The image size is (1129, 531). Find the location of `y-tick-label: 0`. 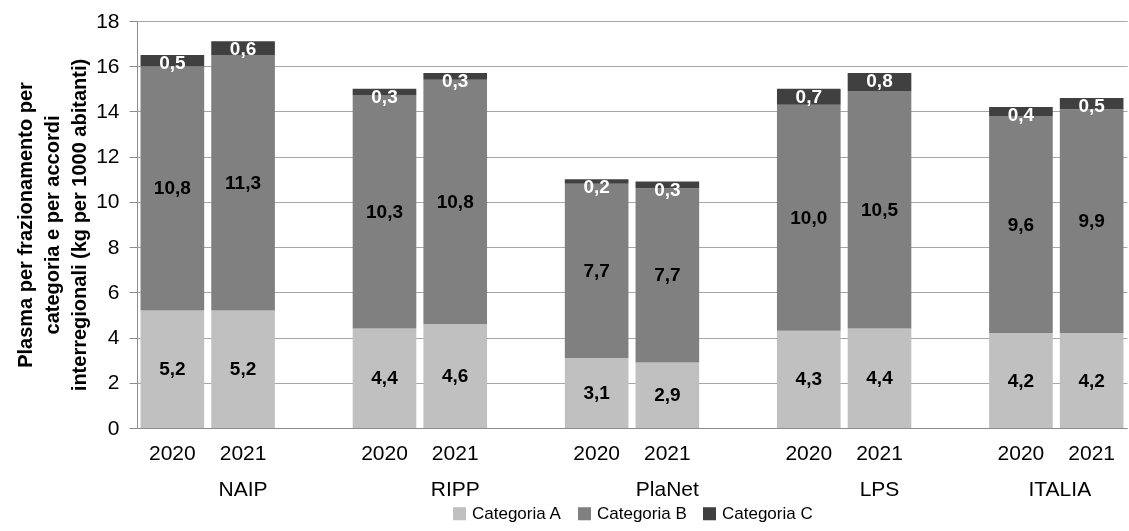

y-tick-label: 0 is located at coordinates (113, 427).